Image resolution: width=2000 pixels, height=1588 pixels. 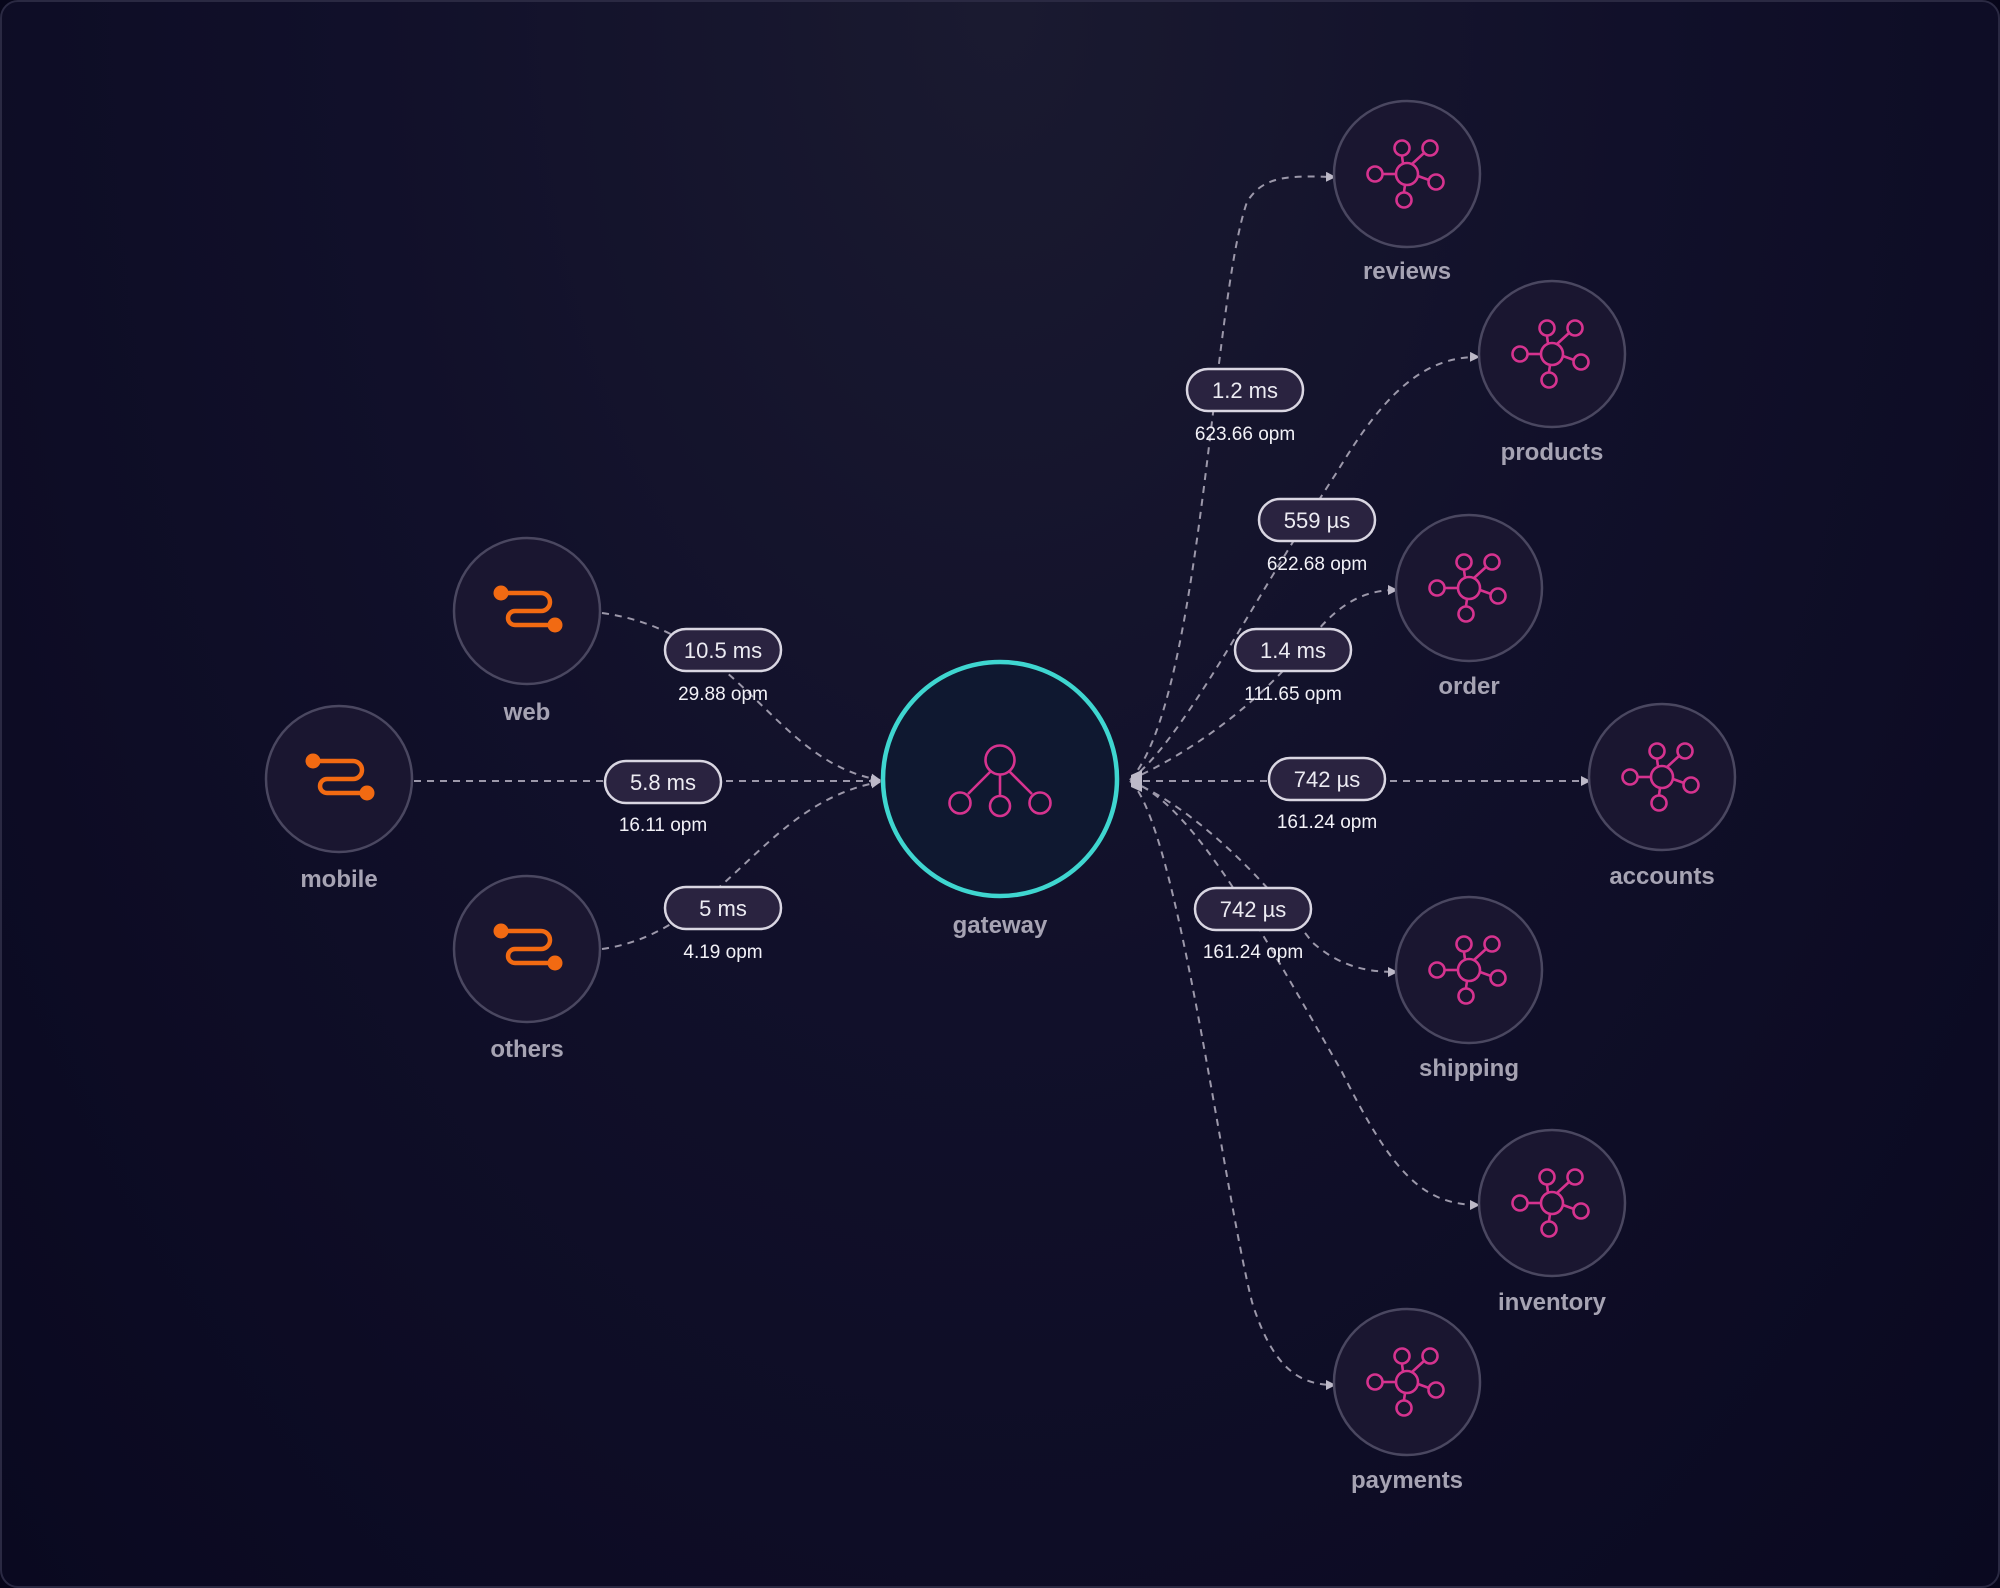 What do you see at coordinates (1317, 564) in the screenshot?
I see `throughput-label: 622.68 opm` at bounding box center [1317, 564].